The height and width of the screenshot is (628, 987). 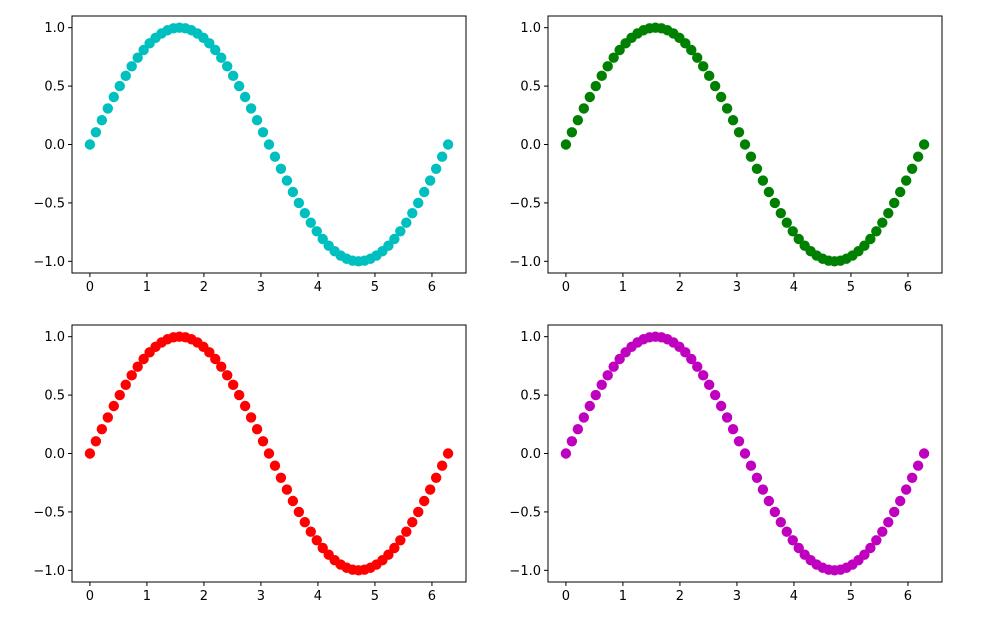 What do you see at coordinates (54, 87) in the screenshot?
I see `y-tick-label: 0.5` at bounding box center [54, 87].